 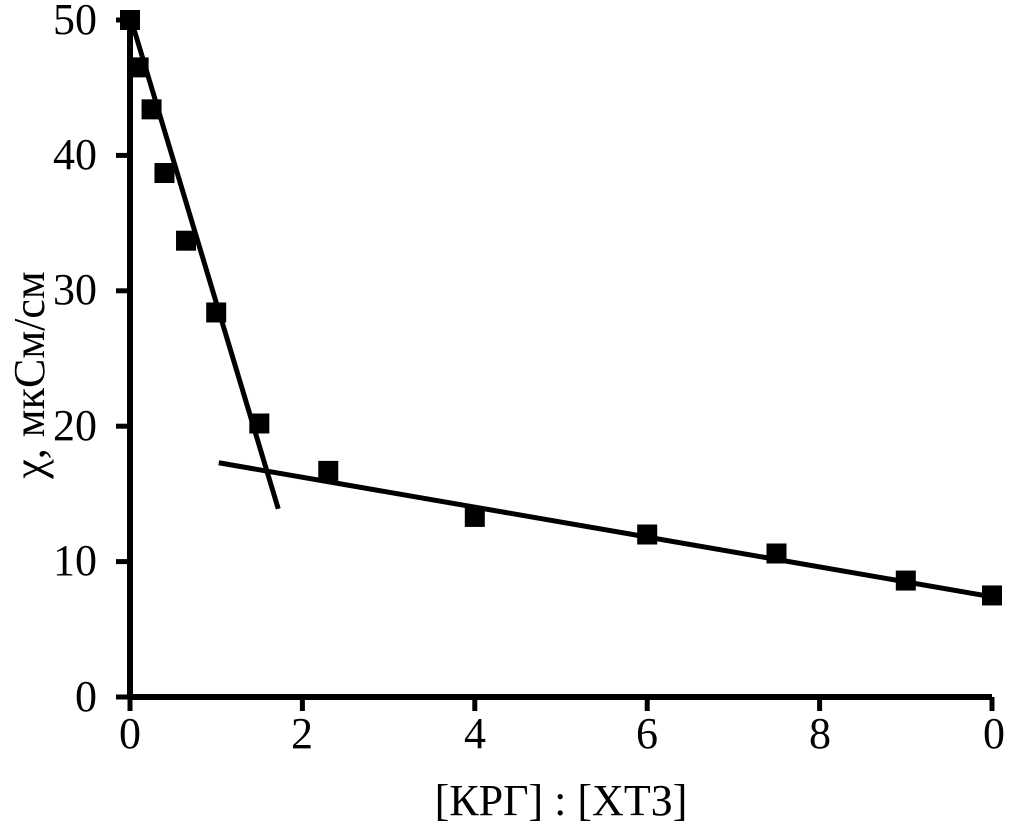 What do you see at coordinates (29, 375) in the screenshot?
I see `y-axis-title: χ, мкСм/см` at bounding box center [29, 375].